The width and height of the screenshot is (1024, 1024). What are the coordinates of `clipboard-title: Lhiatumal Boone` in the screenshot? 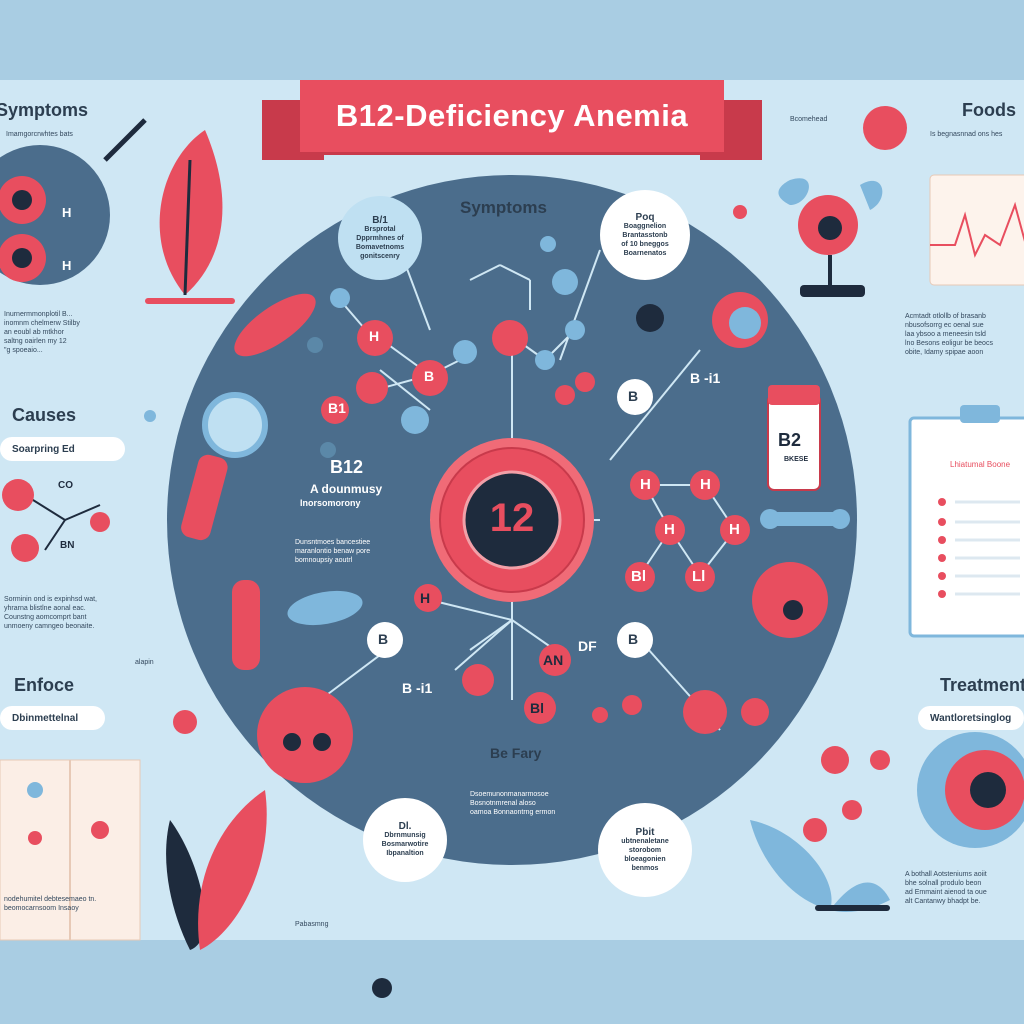 It's located at (980, 464).